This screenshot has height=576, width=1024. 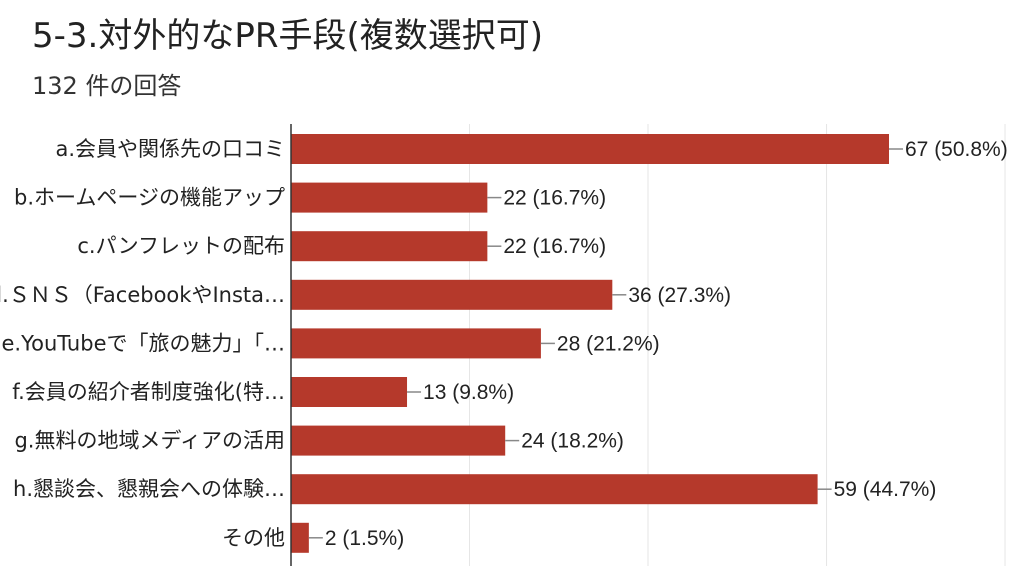 What do you see at coordinates (170, 149) in the screenshot?
I see `category-label-0: a.会員や関係先の口コミ` at bounding box center [170, 149].